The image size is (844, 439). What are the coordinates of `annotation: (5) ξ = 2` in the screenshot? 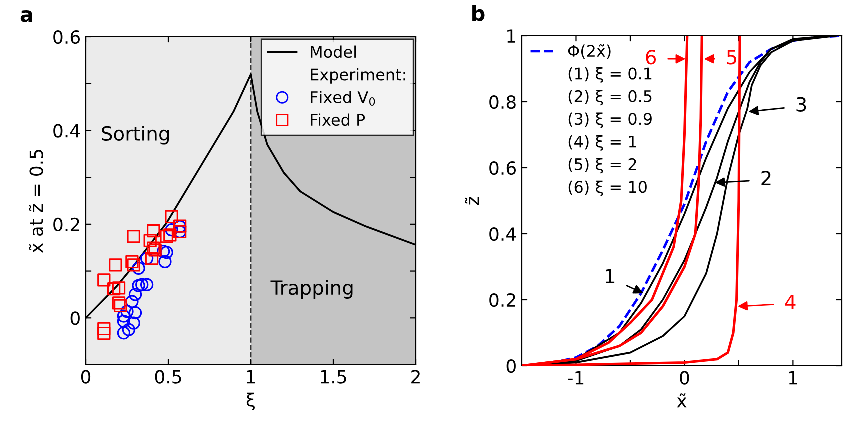 It's located at (602, 166).